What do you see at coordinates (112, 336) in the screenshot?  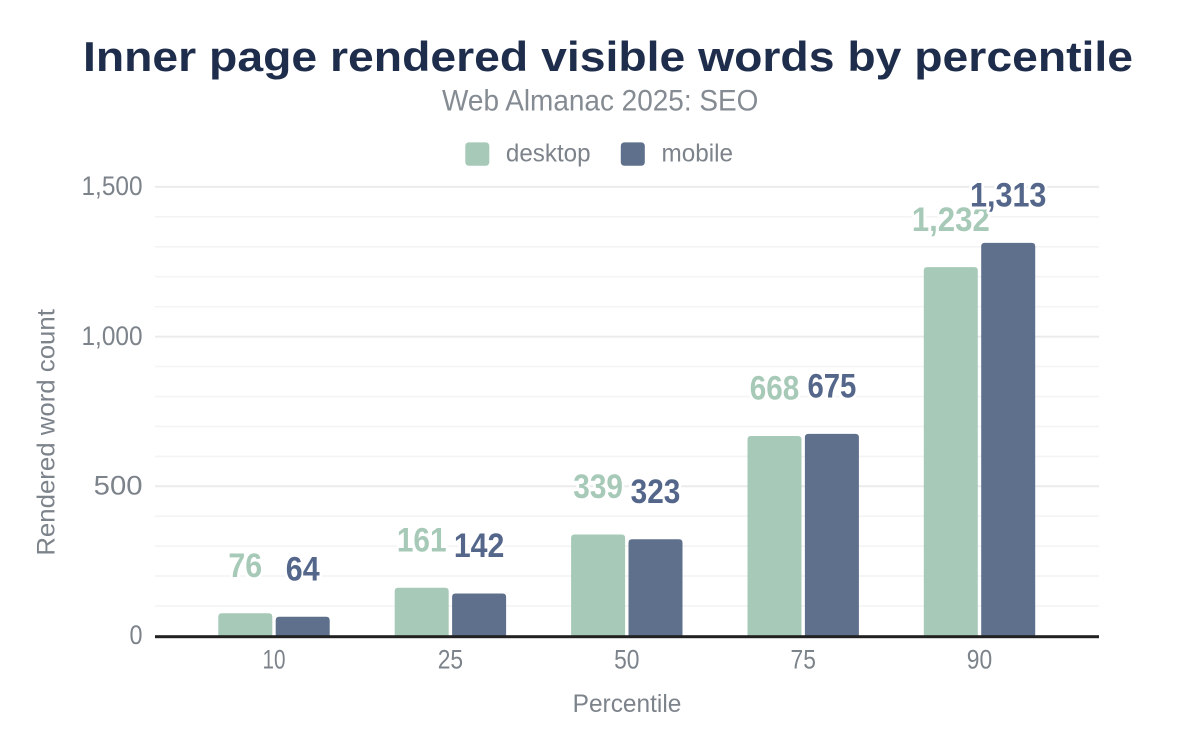 I see `svg-text: 1,000` at bounding box center [112, 336].